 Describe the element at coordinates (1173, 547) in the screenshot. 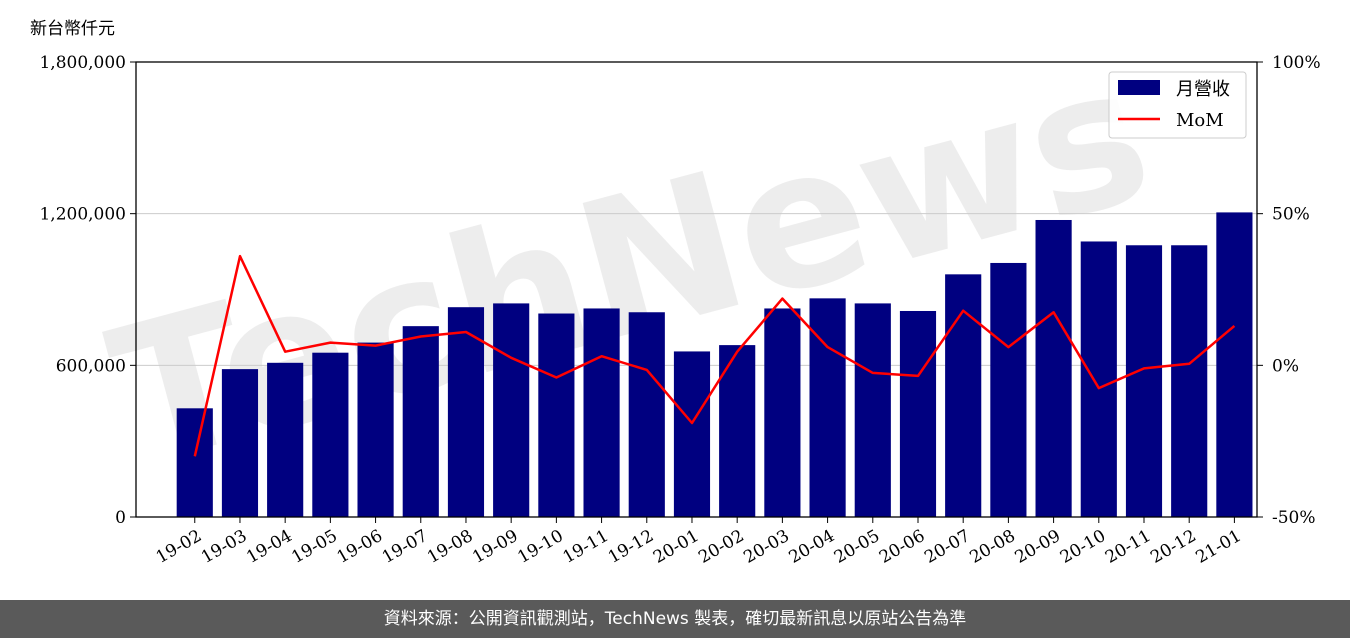

I see `x-tick-label-20-12: 20-12` at that location.